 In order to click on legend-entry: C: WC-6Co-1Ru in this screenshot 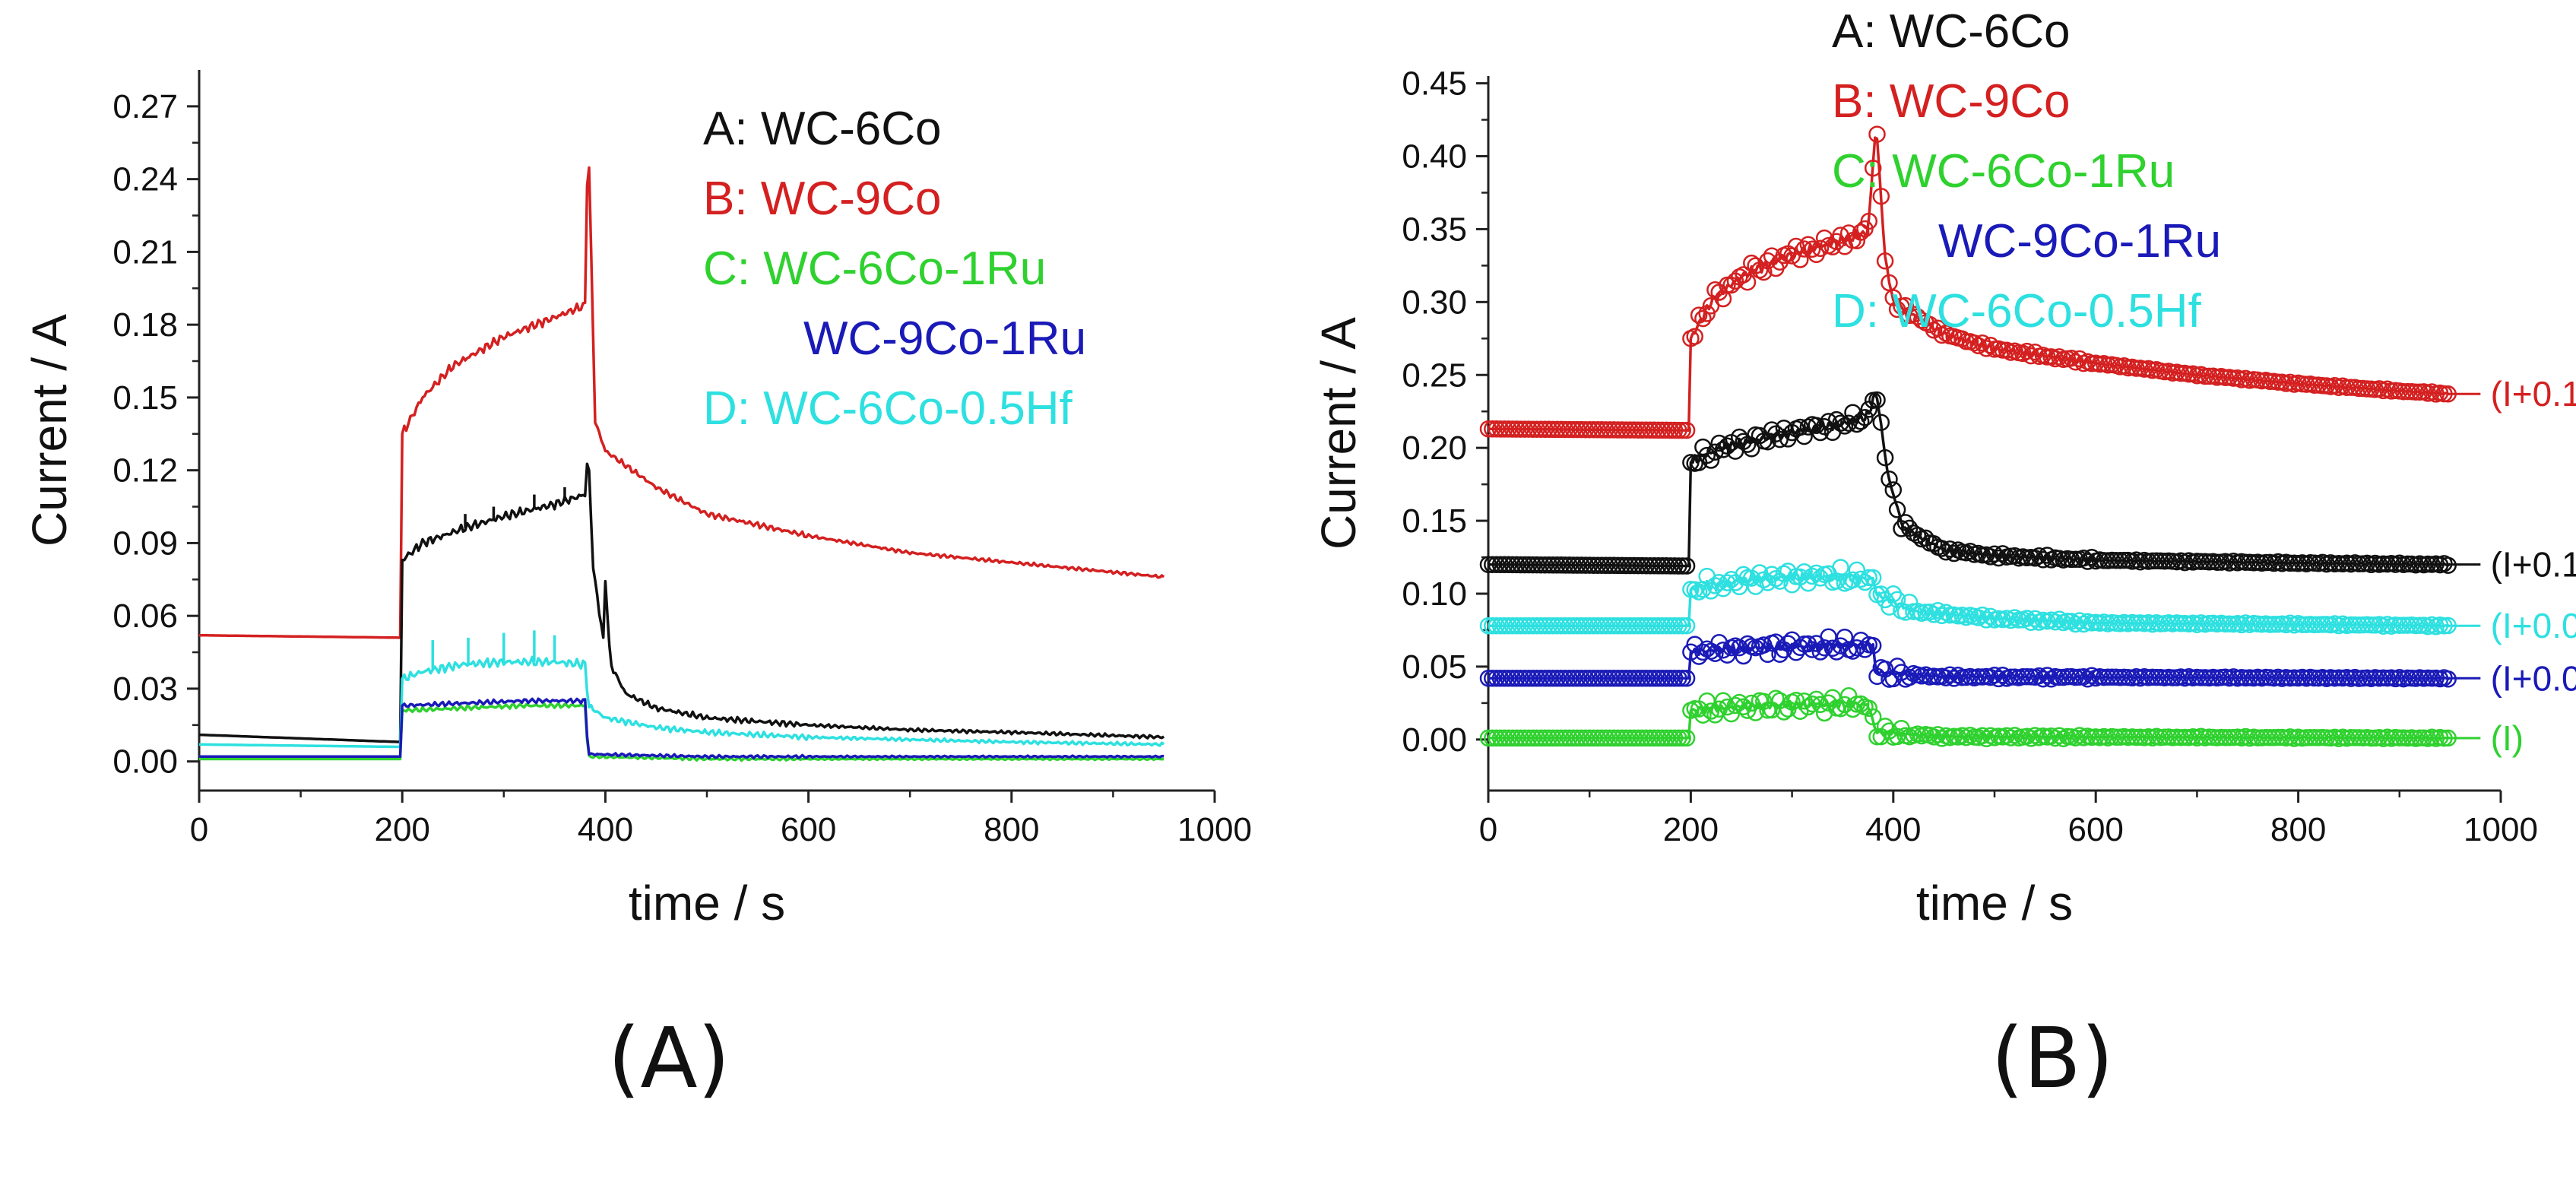, I will do `click(2004, 172)`.